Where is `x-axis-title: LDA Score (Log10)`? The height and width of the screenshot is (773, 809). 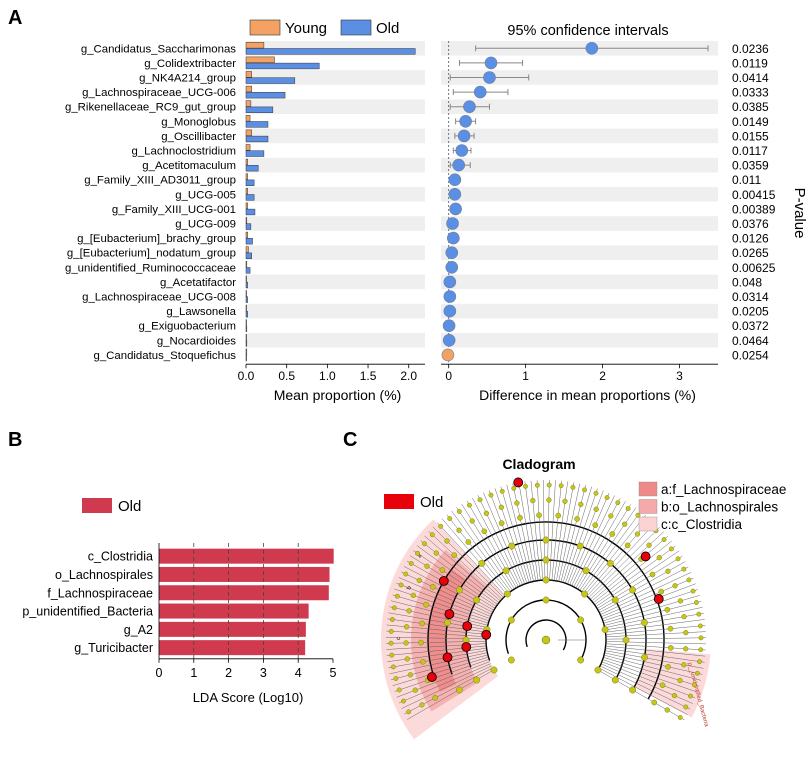 x-axis-title: LDA Score (Log10) is located at coordinates (248, 697).